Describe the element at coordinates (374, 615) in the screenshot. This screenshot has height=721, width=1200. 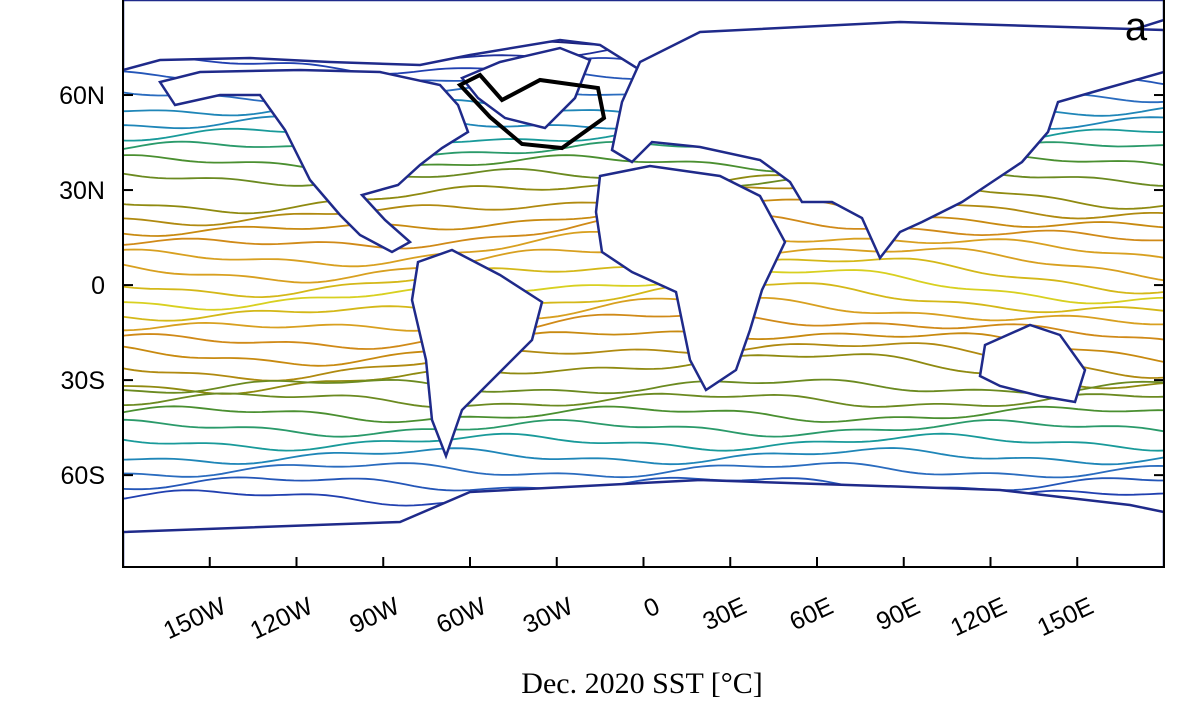
I see `x-tick-label: 90W` at that location.